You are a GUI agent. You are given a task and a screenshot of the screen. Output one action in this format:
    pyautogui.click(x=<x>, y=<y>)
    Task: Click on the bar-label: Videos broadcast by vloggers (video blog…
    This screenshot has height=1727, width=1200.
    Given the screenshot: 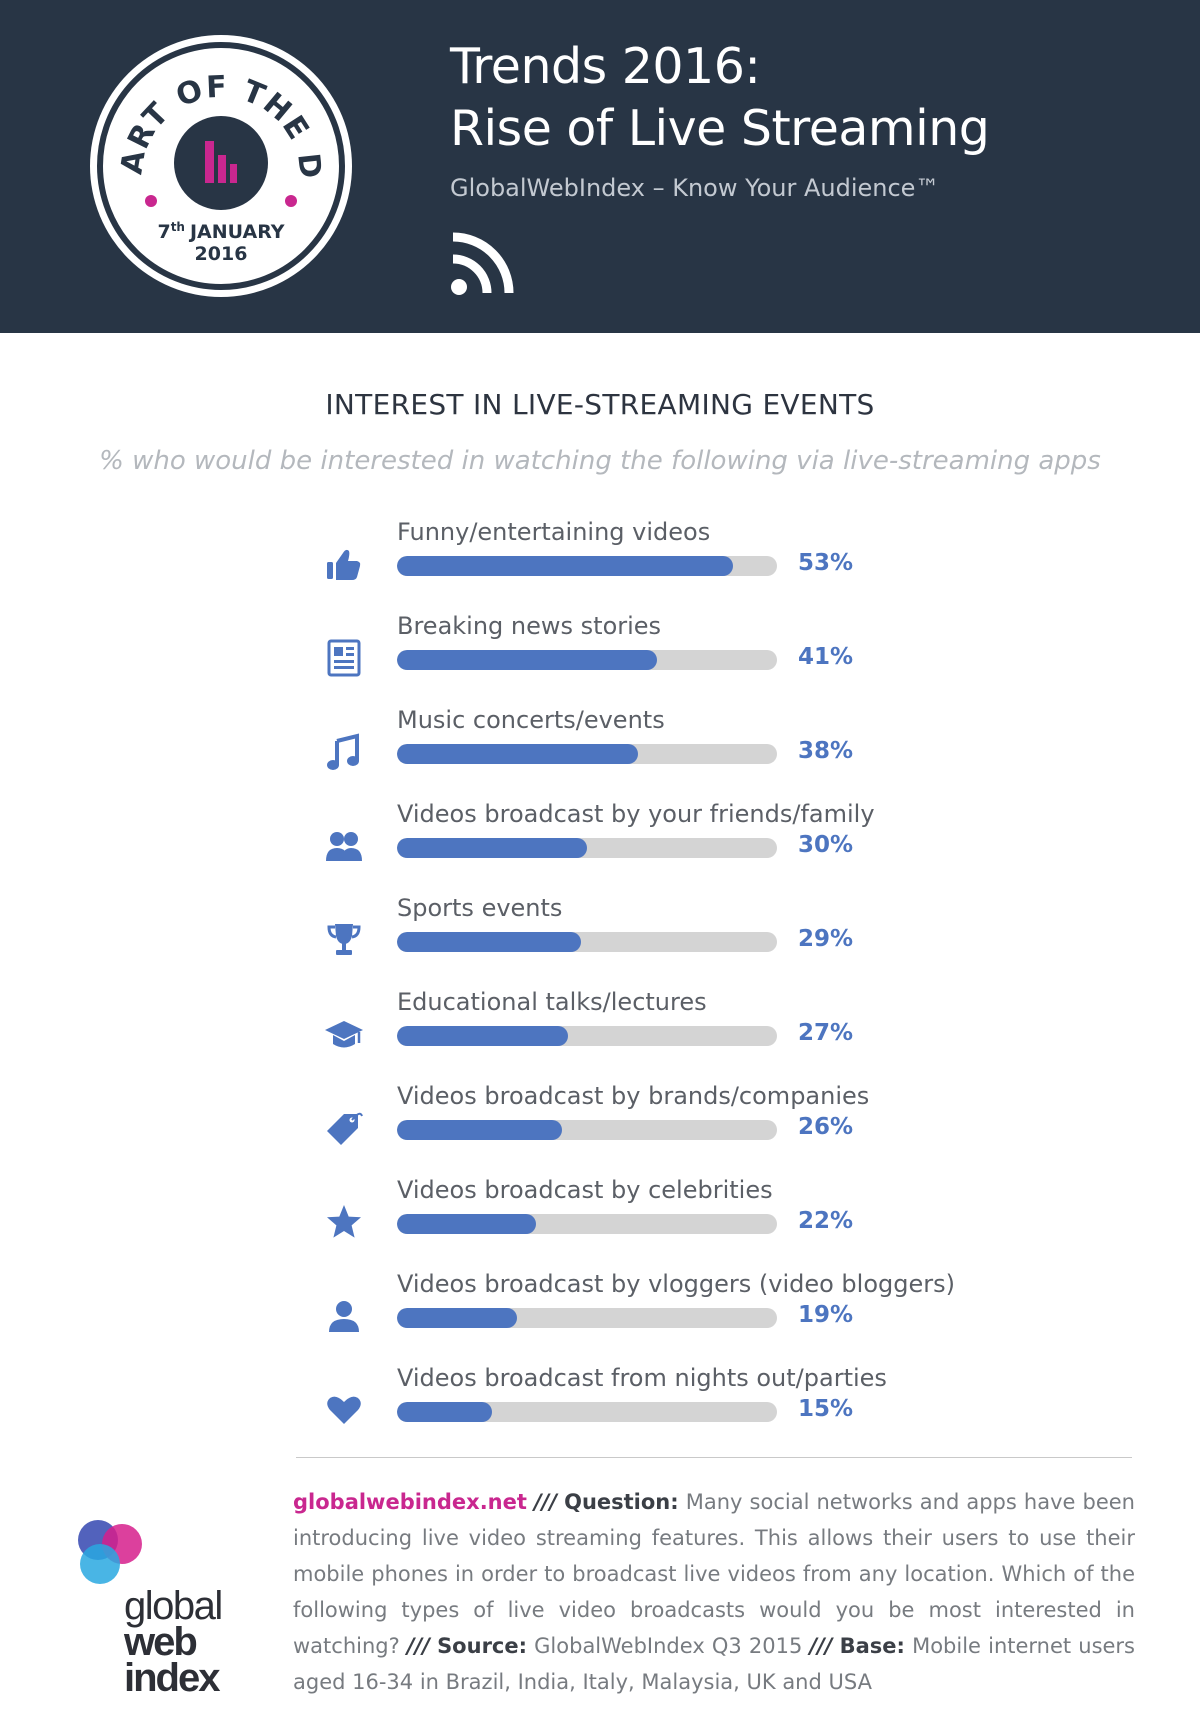 What is the action you would take?
    pyautogui.click(x=676, y=1284)
    